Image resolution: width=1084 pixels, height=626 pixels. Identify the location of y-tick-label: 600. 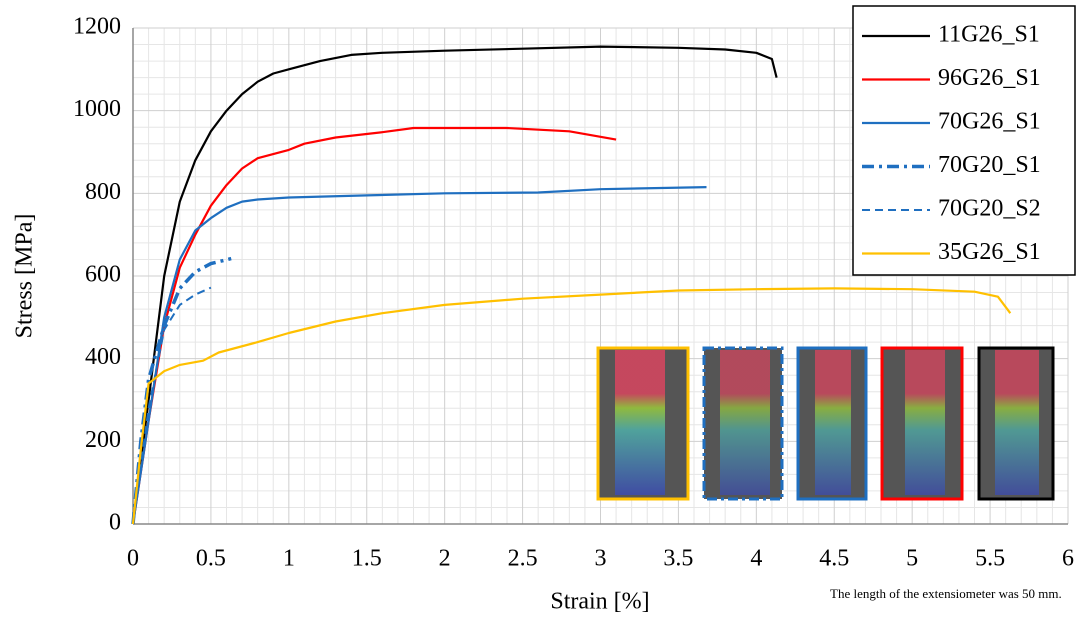
(103, 275).